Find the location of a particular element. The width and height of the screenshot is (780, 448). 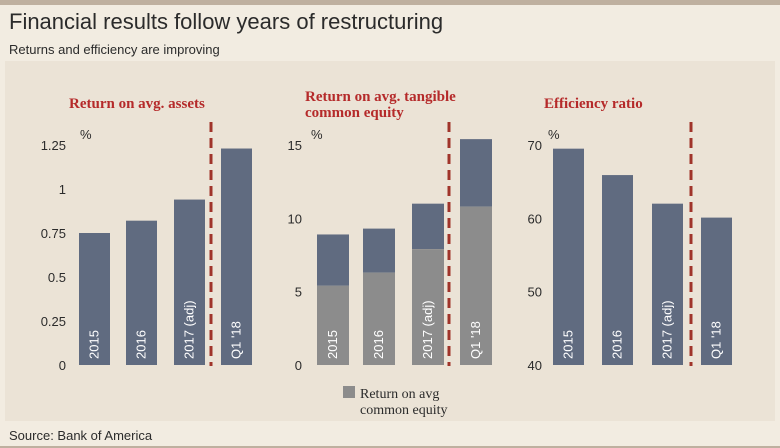

chart1-title: Return on avg. assets is located at coordinates (137, 104).